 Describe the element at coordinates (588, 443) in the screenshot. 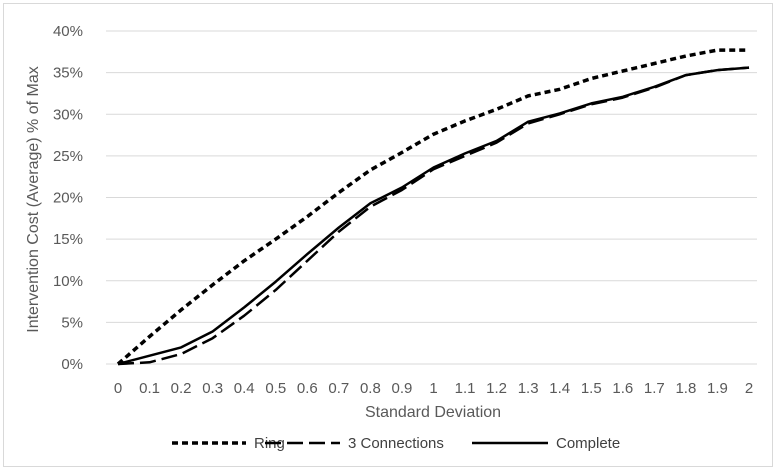

I see `legend-label: Complete` at that location.